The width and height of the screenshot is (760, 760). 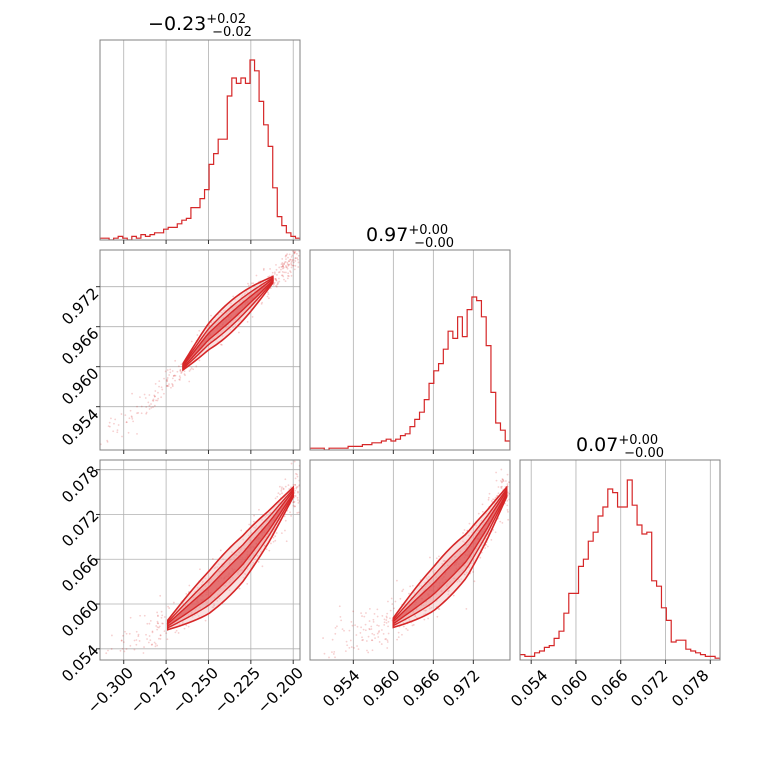 I want to click on panel-content, so click(x=200, y=140).